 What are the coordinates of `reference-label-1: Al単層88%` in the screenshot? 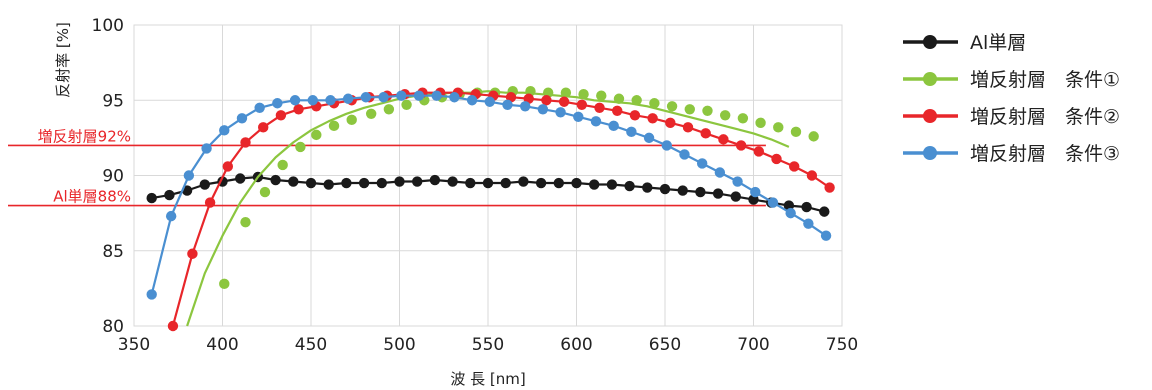 It's located at (92, 197).